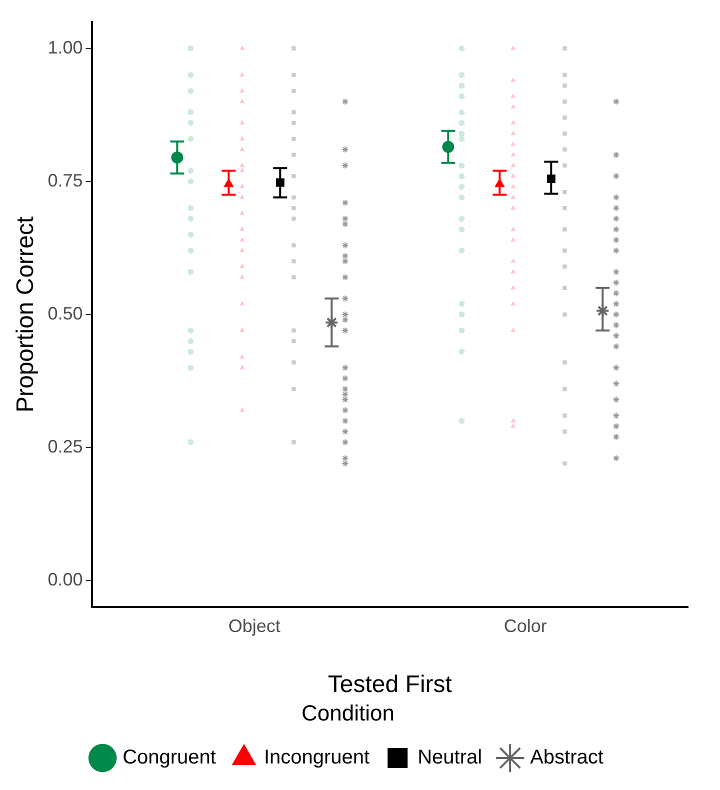 The width and height of the screenshot is (720, 790). What do you see at coordinates (65, 313) in the screenshot?
I see `y-tick-label: 0.50` at bounding box center [65, 313].